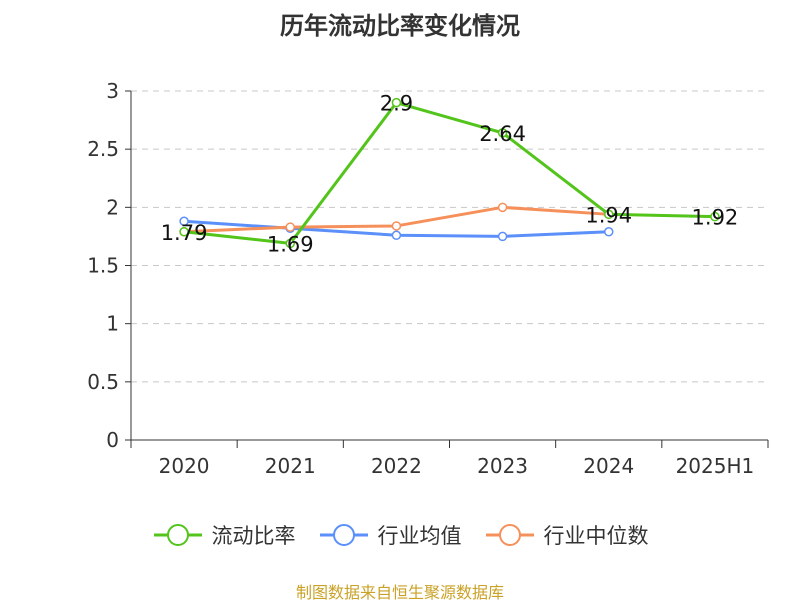 This screenshot has height=603, width=800. What do you see at coordinates (112, 440) in the screenshot?
I see `y-tick-label: 0` at bounding box center [112, 440].